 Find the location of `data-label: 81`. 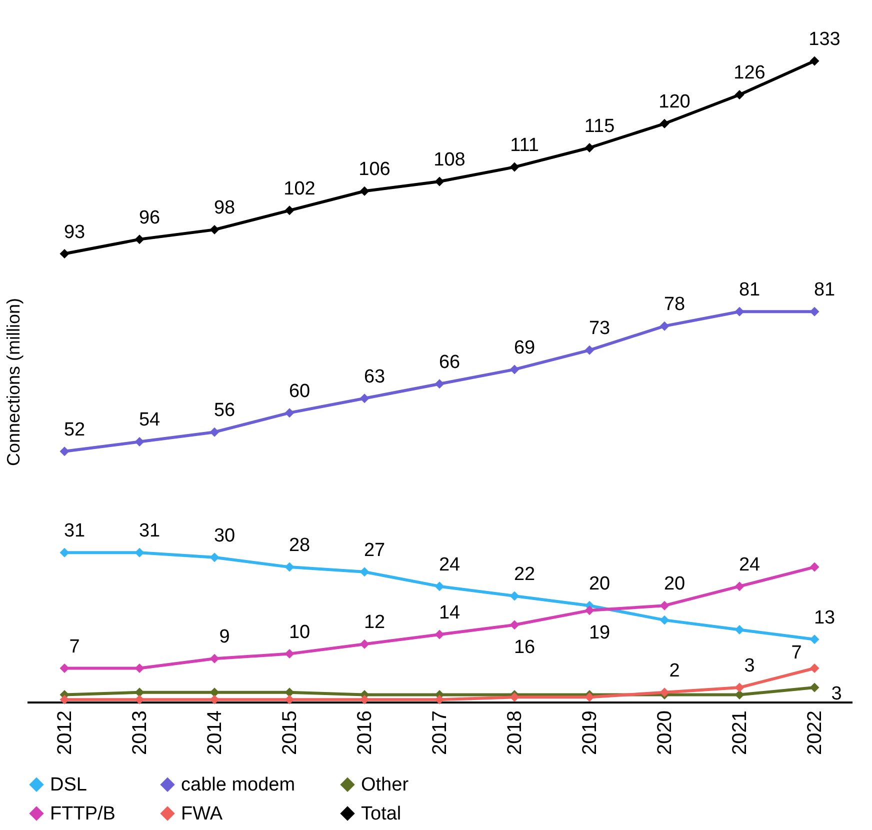

data-label: 81 is located at coordinates (825, 290).